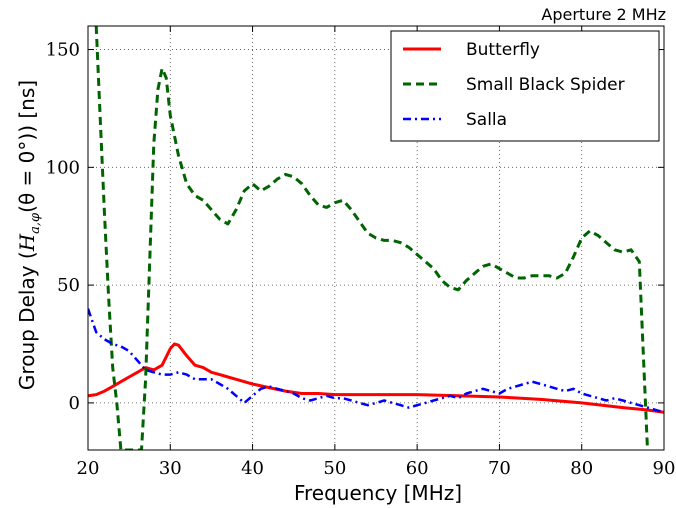 The height and width of the screenshot is (508, 676). Describe the element at coordinates (27, 320) in the screenshot. I see `y-axis-title-prefix: Group Delay (` at that location.